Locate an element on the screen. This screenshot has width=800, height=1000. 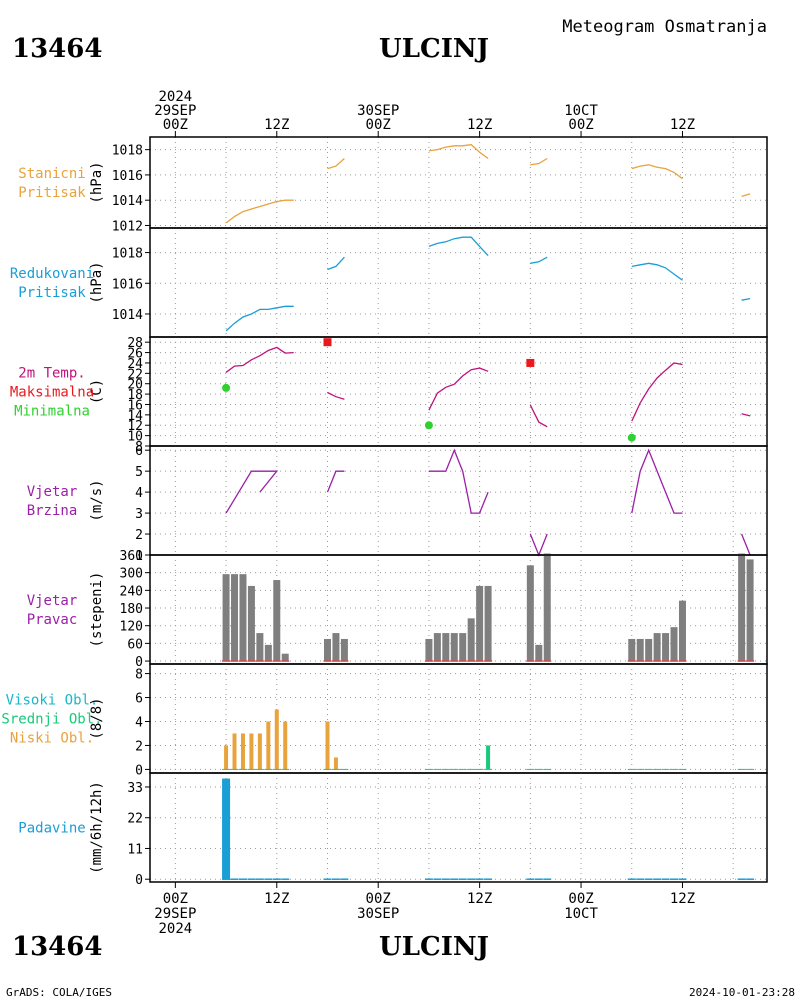
y-tick-label: 11 is located at coordinates (135, 849).